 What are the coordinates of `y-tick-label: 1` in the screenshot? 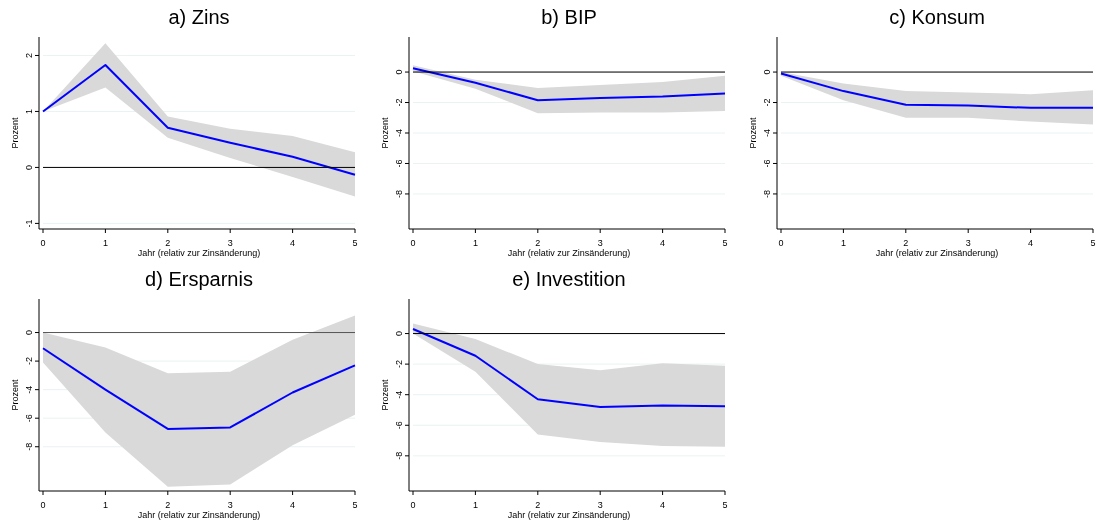 It's located at (29, 111).